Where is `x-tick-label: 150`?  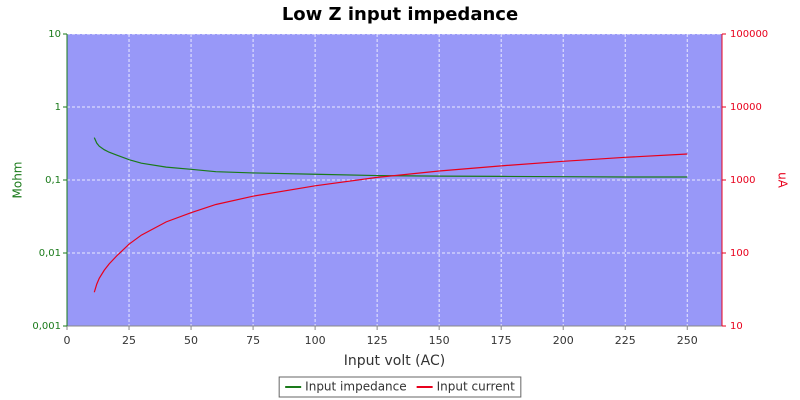
x-tick-label: 150 is located at coordinates (439, 340).